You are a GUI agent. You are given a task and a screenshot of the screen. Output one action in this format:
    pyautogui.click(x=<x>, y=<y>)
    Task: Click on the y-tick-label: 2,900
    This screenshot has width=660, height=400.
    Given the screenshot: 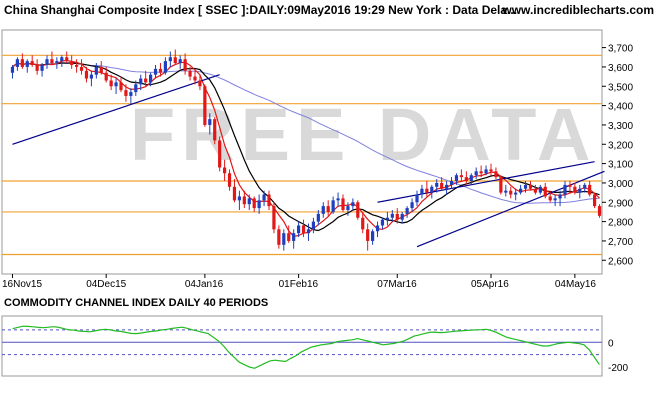 What is the action you would take?
    pyautogui.click(x=620, y=203)
    